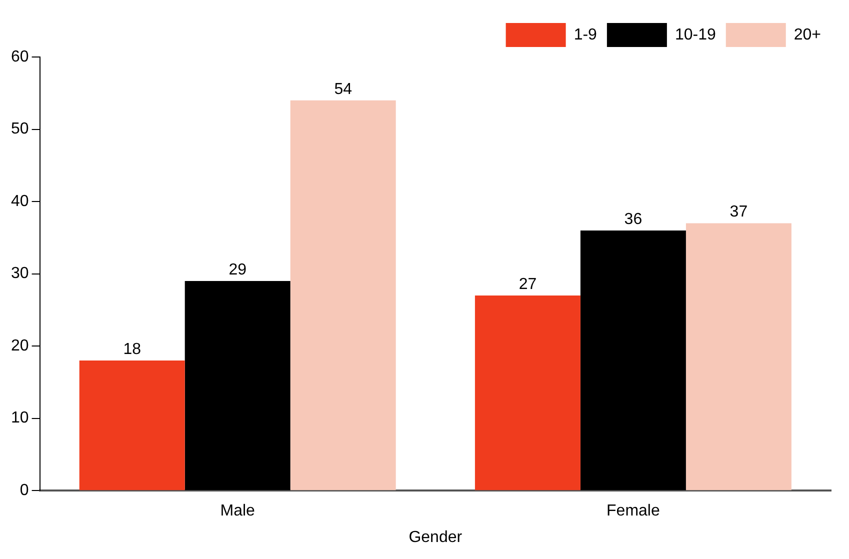 Image resolution: width=849 pixels, height=559 pixels. I want to click on legend-label: 1-9, so click(586, 35).